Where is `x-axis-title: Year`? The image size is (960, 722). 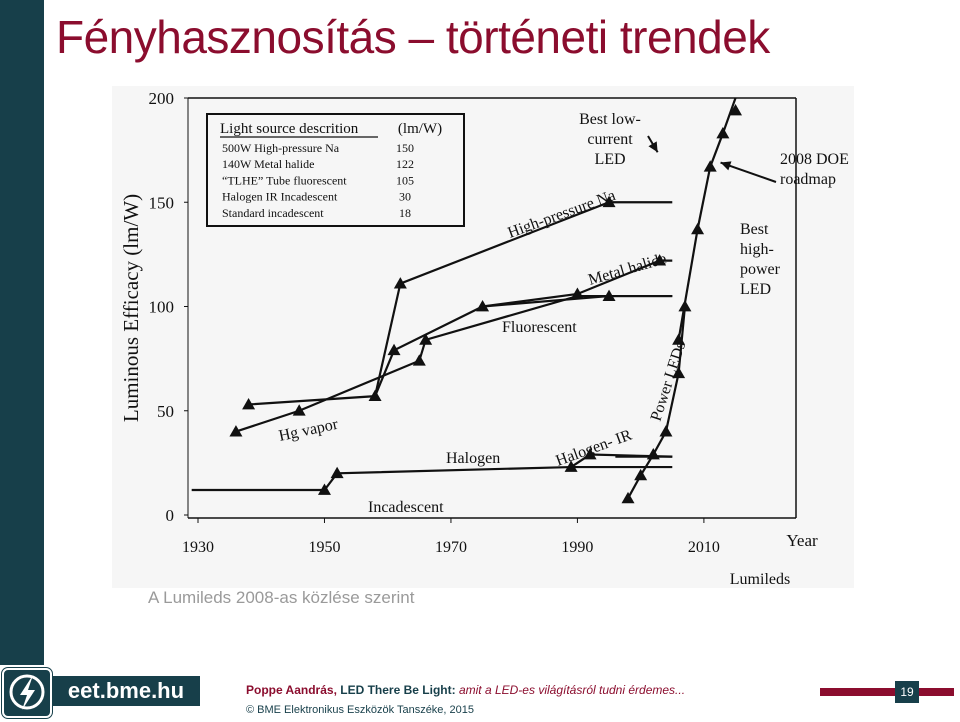
x-axis-title: Year is located at coordinates (802, 540).